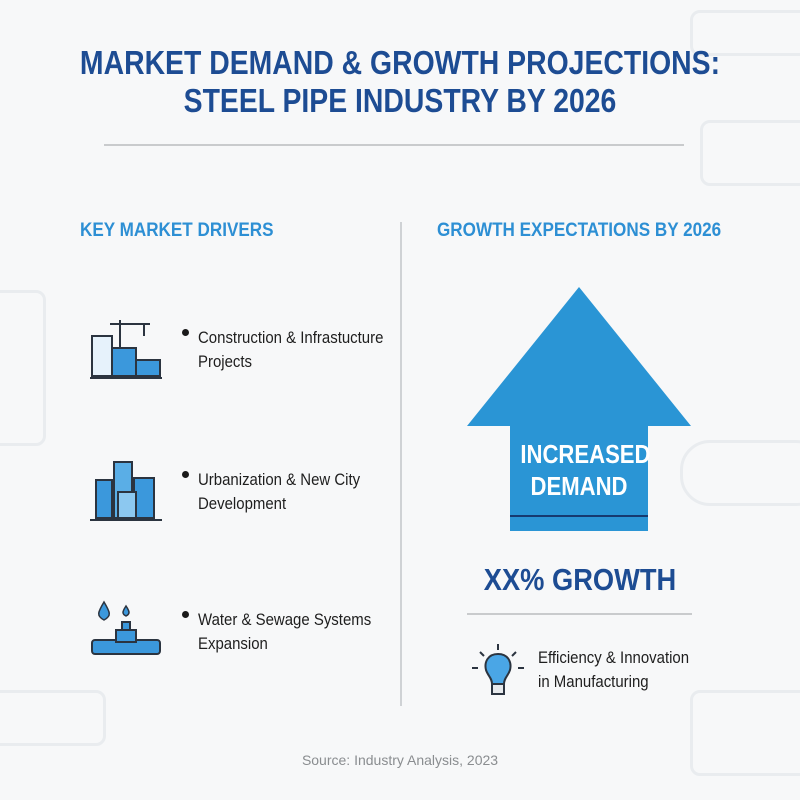 The height and width of the screenshot is (800, 800). I want to click on driver-text: Water & Sewage Systems, so click(285, 619).